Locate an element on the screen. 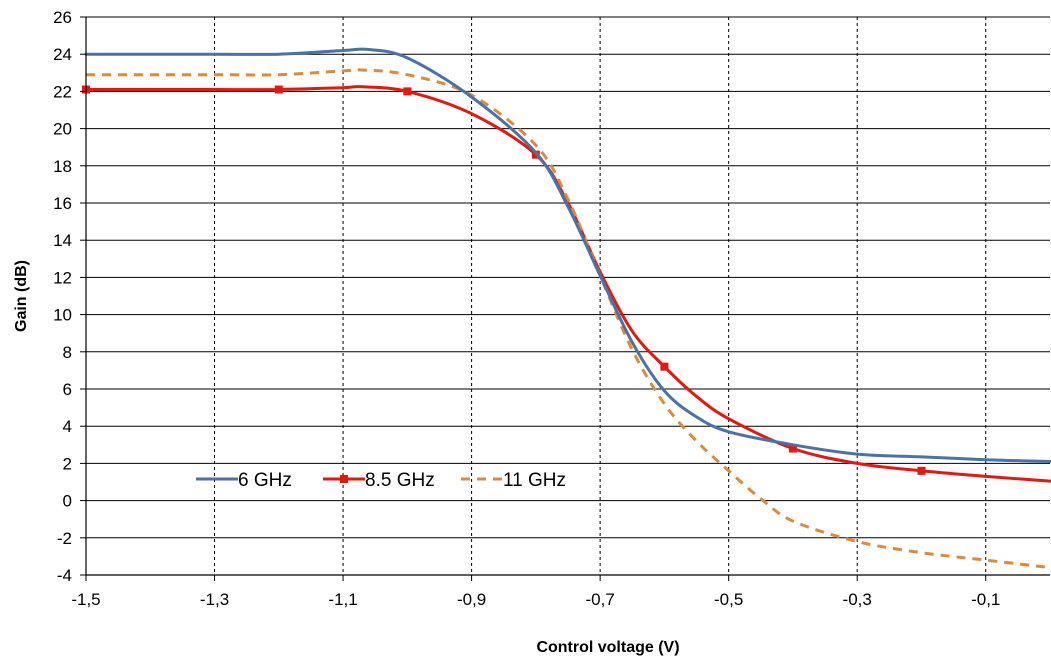 The width and height of the screenshot is (1051, 660). x-tick-label: -1,5 is located at coordinates (85, 599).